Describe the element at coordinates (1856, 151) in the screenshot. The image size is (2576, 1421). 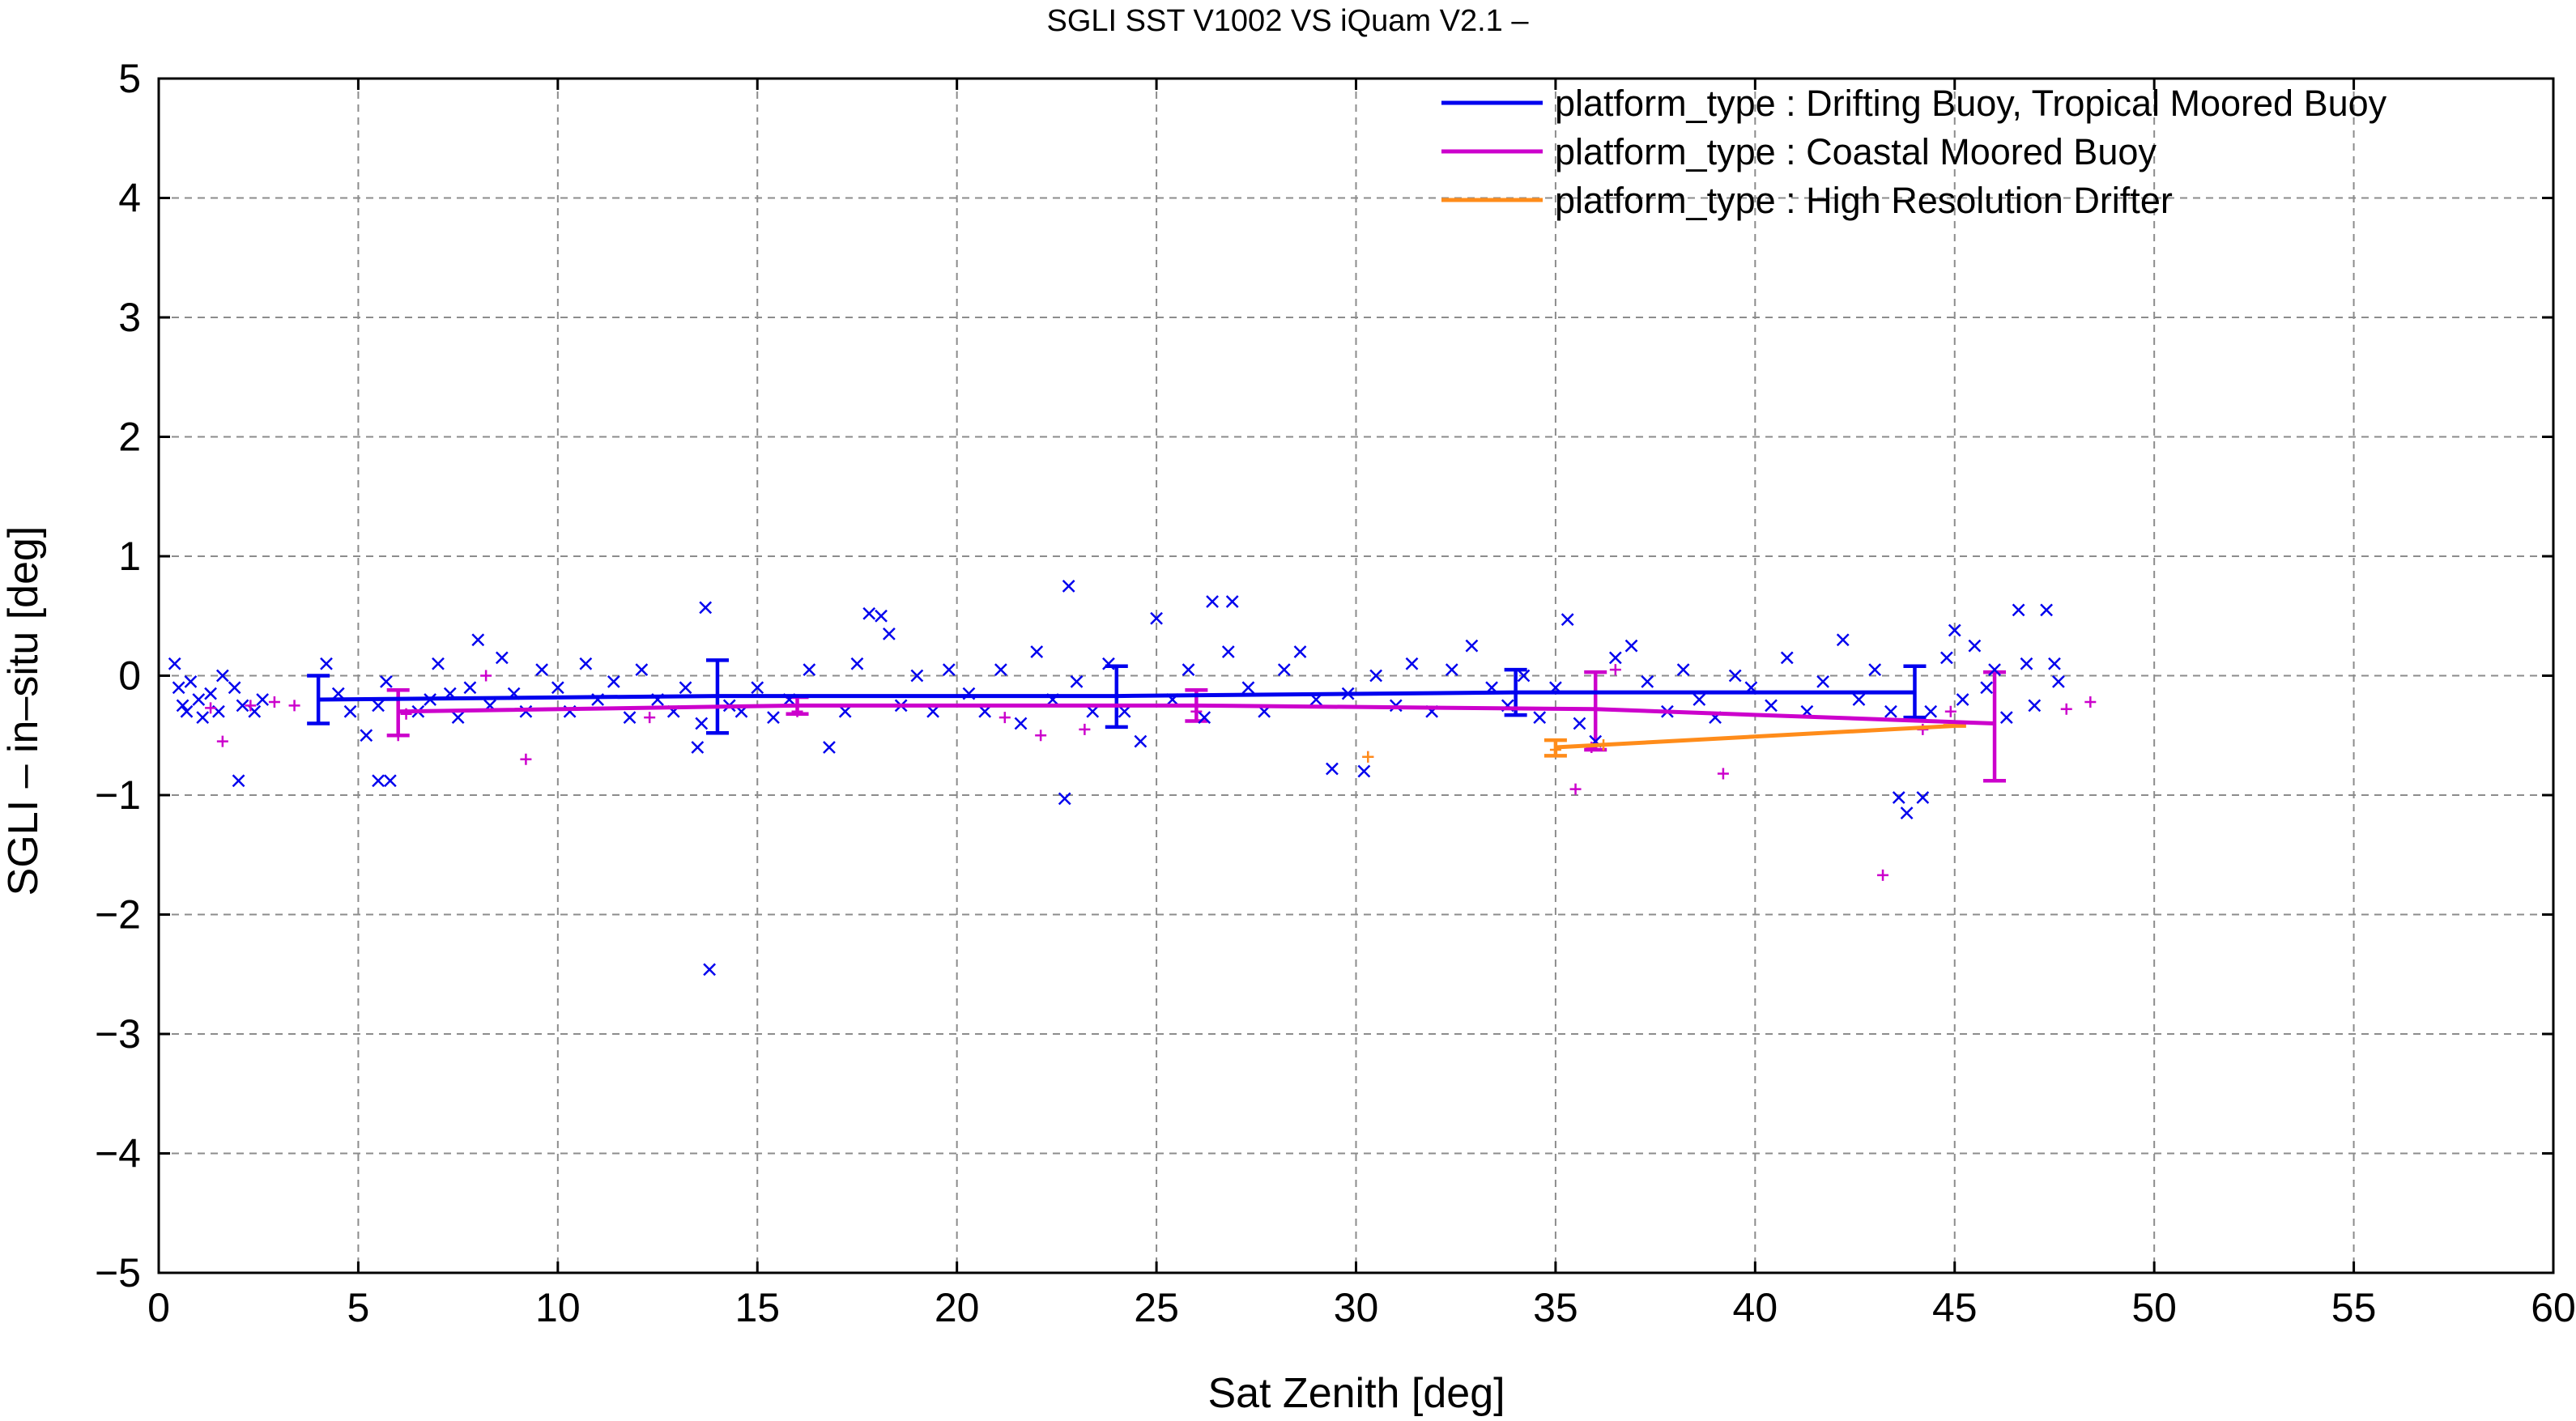
I see `legend-label: platform_type : Coastal Moored Buoy` at that location.